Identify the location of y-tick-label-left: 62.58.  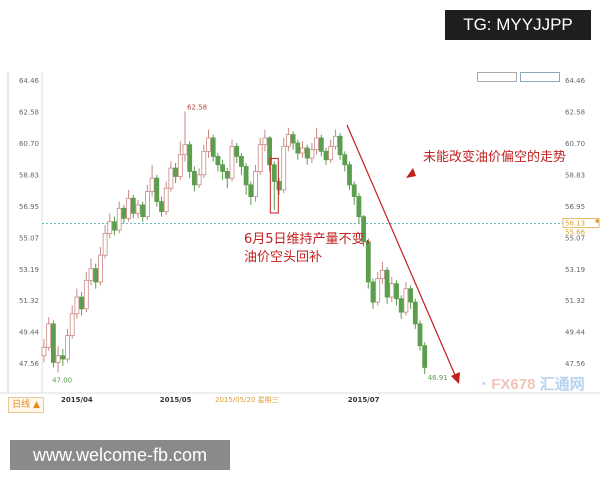
(29, 112).